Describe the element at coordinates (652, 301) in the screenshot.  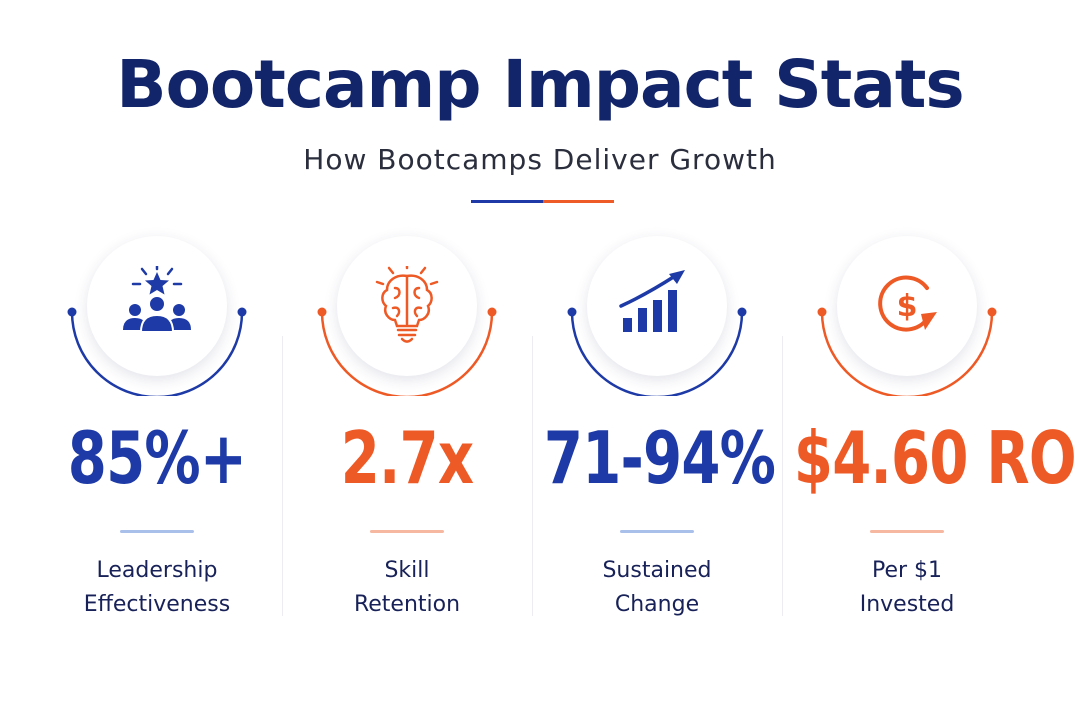
I see `growth-bar-chart-icon` at that location.